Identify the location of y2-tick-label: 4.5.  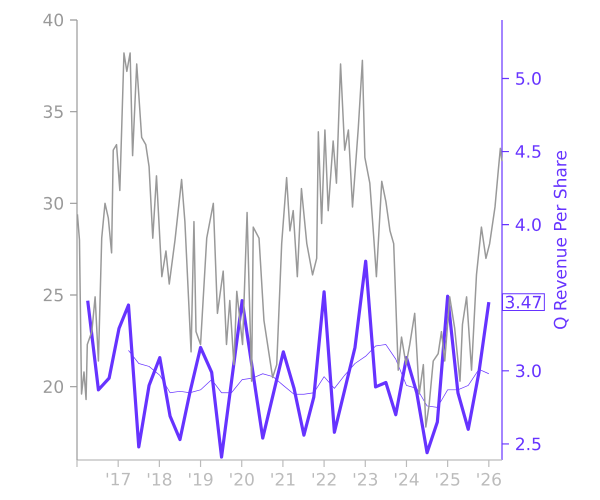
(528, 151).